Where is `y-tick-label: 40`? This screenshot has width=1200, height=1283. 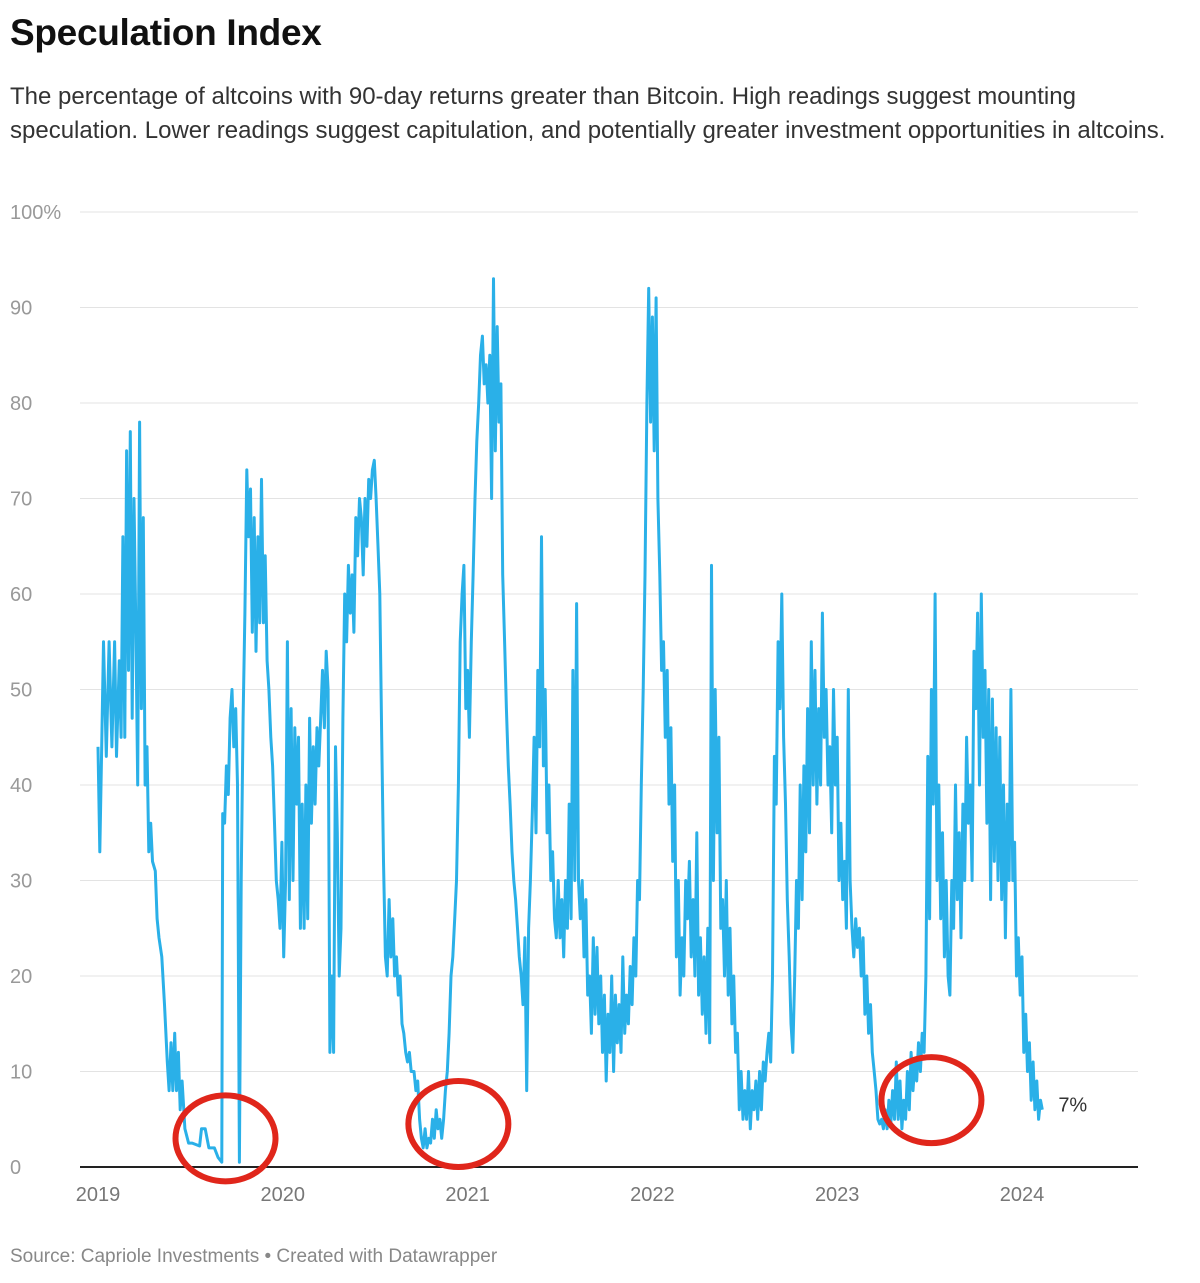 y-tick-label: 40 is located at coordinates (21, 786).